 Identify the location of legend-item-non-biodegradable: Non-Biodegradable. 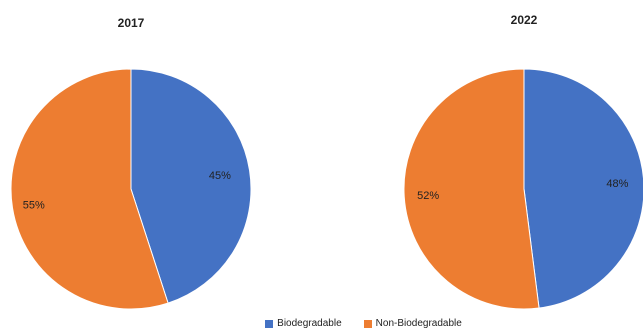
(413, 324).